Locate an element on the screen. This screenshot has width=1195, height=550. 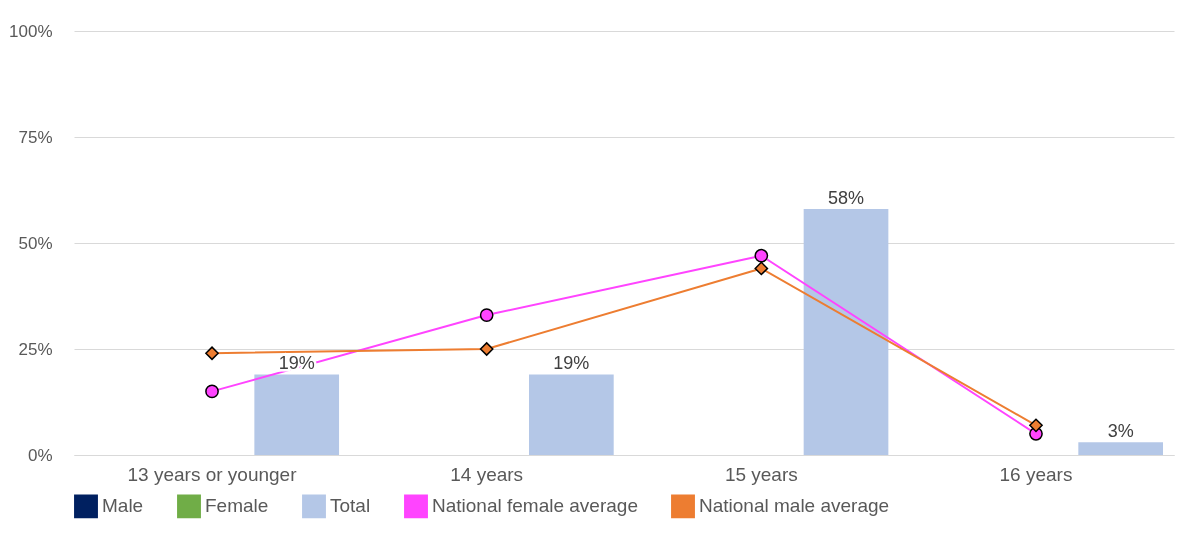
data-label: 3% is located at coordinates (1120, 431).